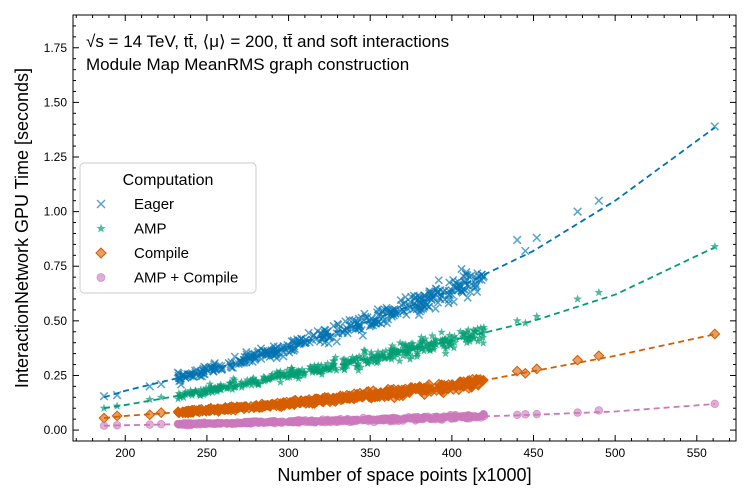 The image size is (750, 500). I want to click on x-tick-label-200: 200, so click(125, 453).